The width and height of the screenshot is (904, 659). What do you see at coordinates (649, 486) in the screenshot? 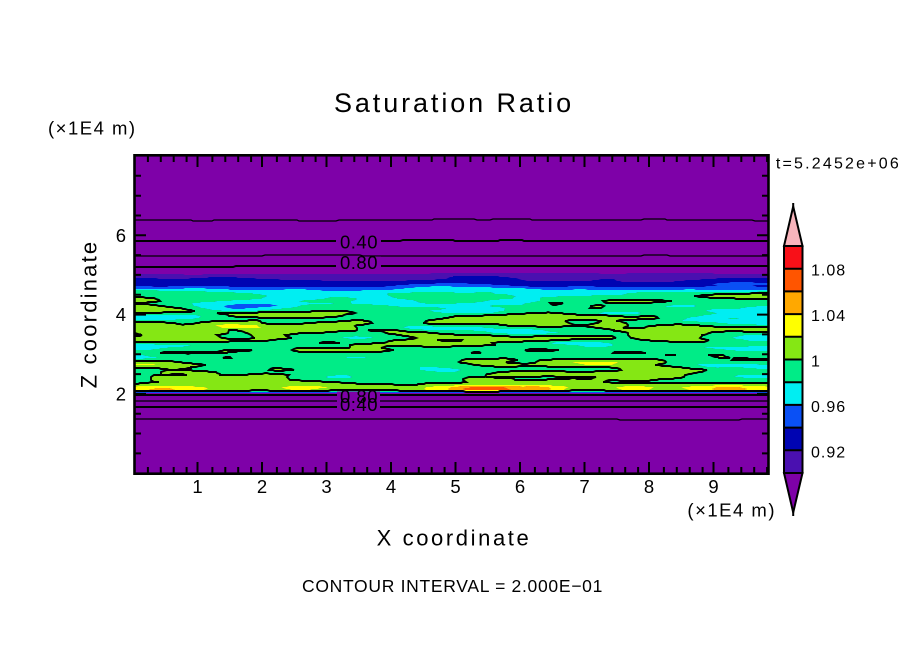
I see `svg-text: 8` at bounding box center [649, 486].